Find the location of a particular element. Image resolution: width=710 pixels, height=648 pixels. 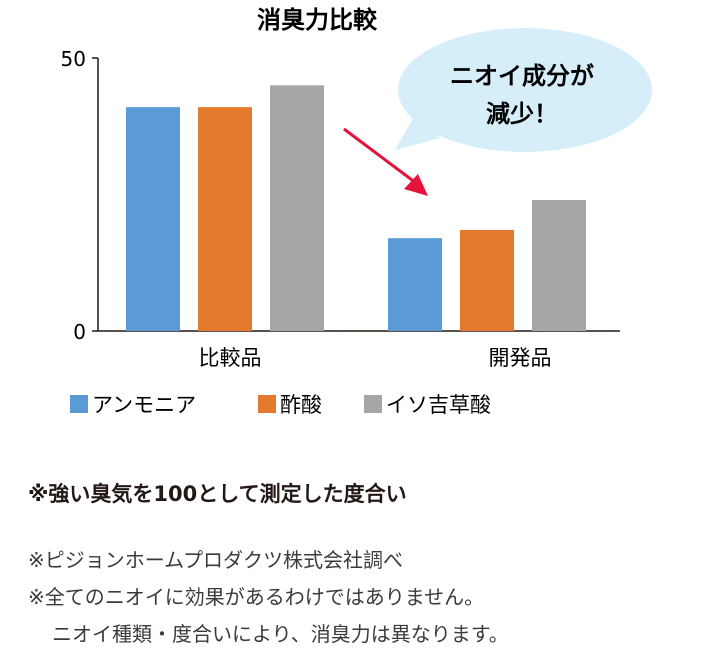

x-tick-label-comparison: 比較品 is located at coordinates (230, 358).